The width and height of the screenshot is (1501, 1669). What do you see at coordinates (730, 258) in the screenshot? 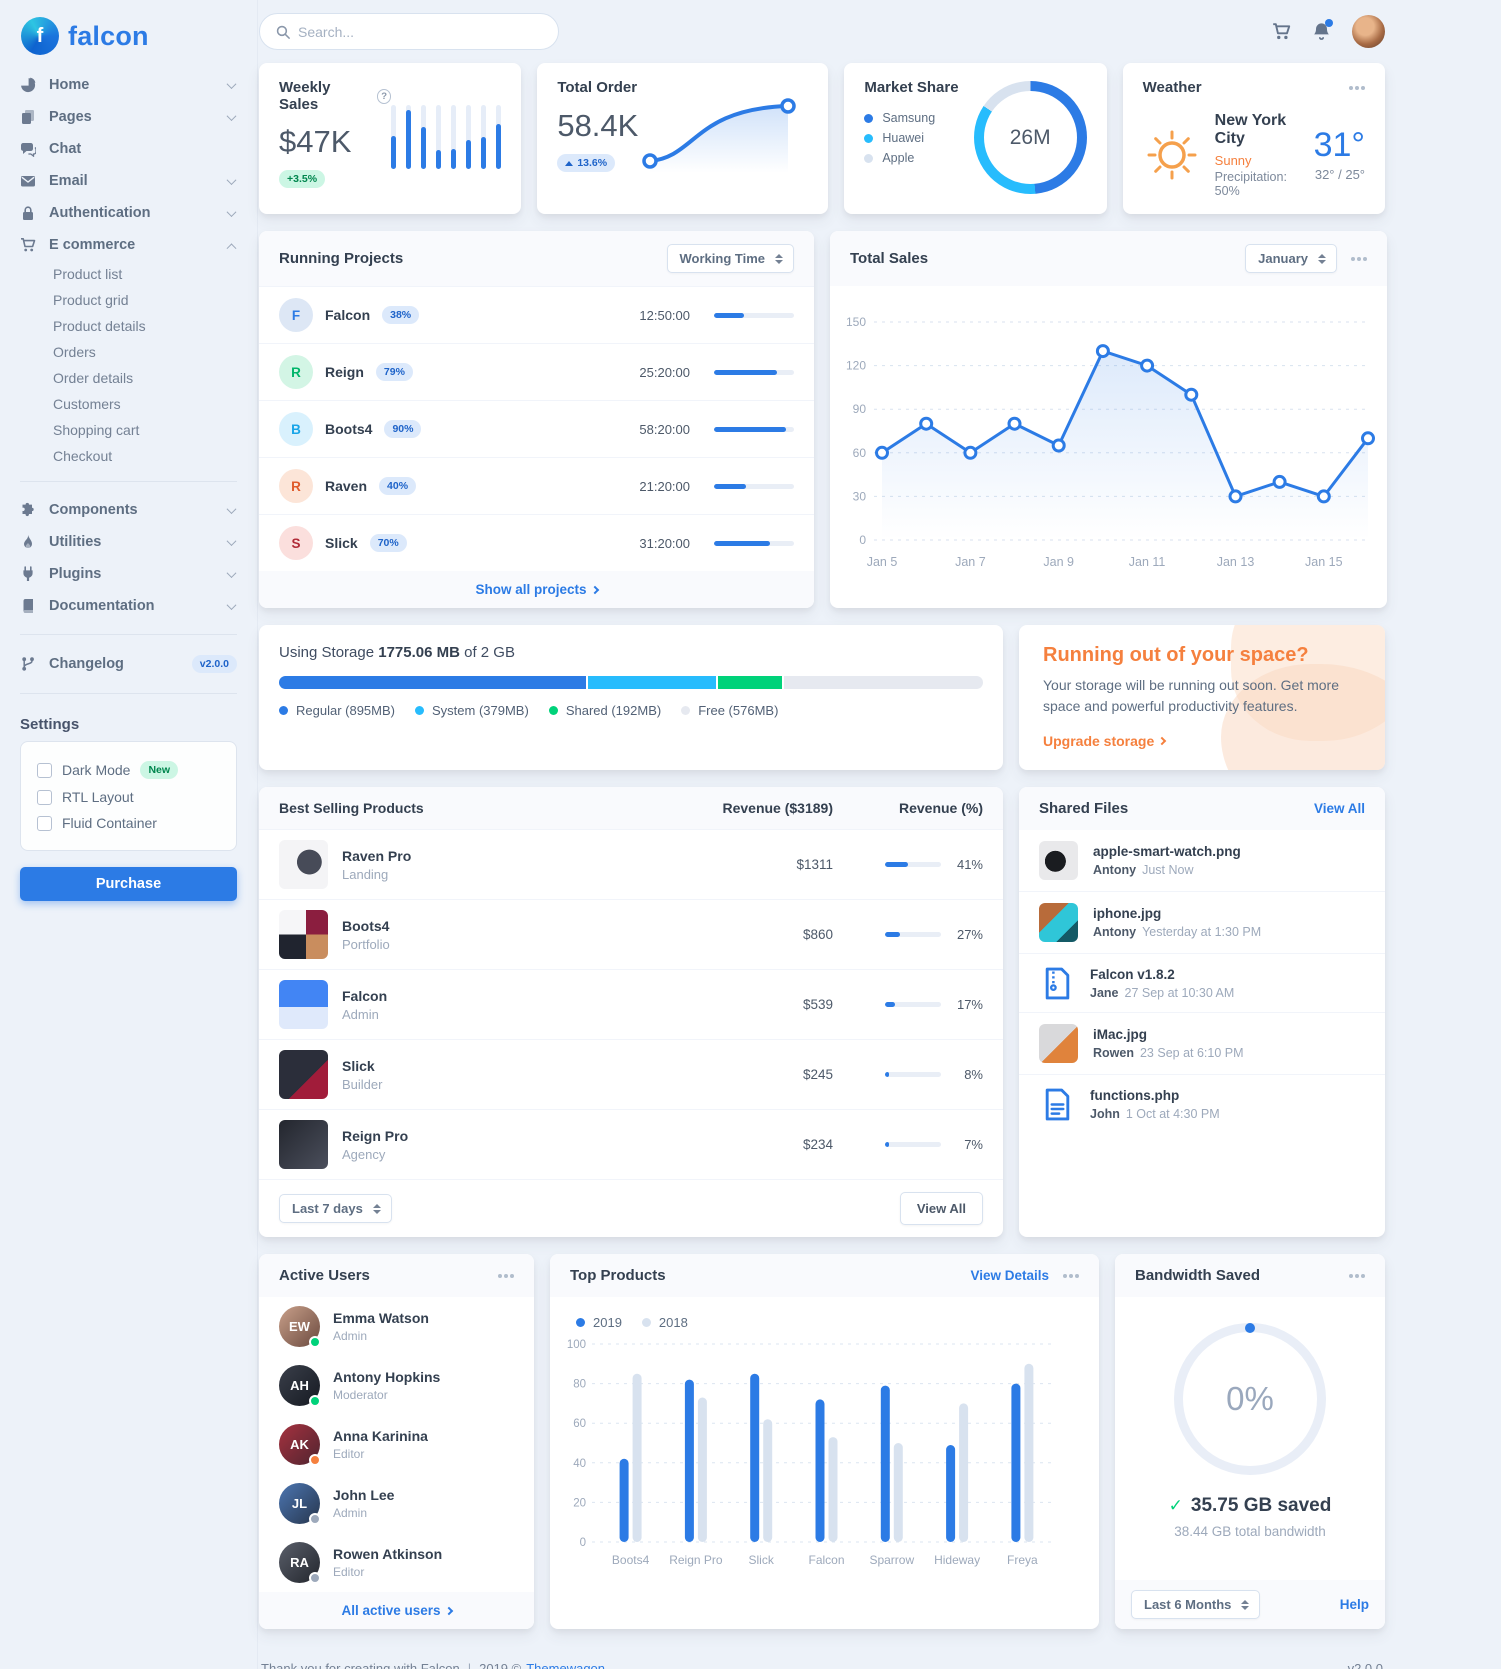
I see `working-time-select: Working Time` at bounding box center [730, 258].